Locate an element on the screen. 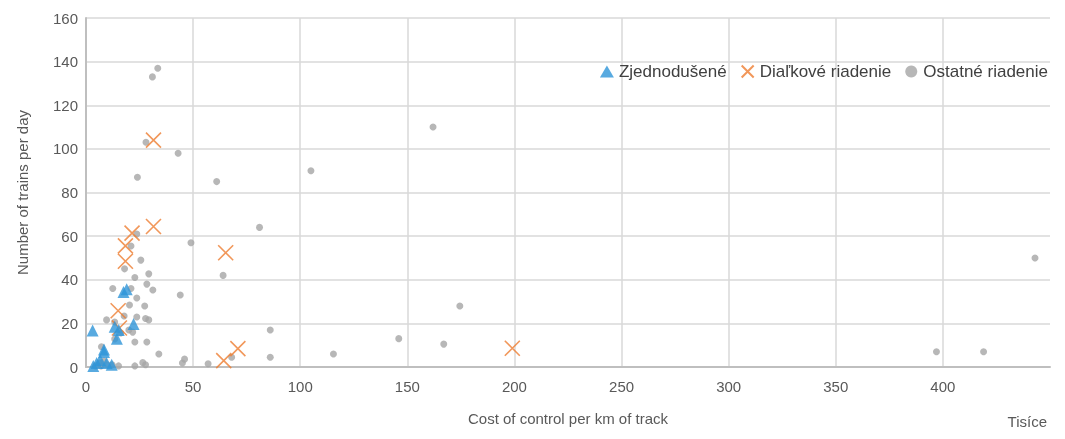 The height and width of the screenshot is (439, 1065). y-tick-label: 140 is located at coordinates (65, 62).